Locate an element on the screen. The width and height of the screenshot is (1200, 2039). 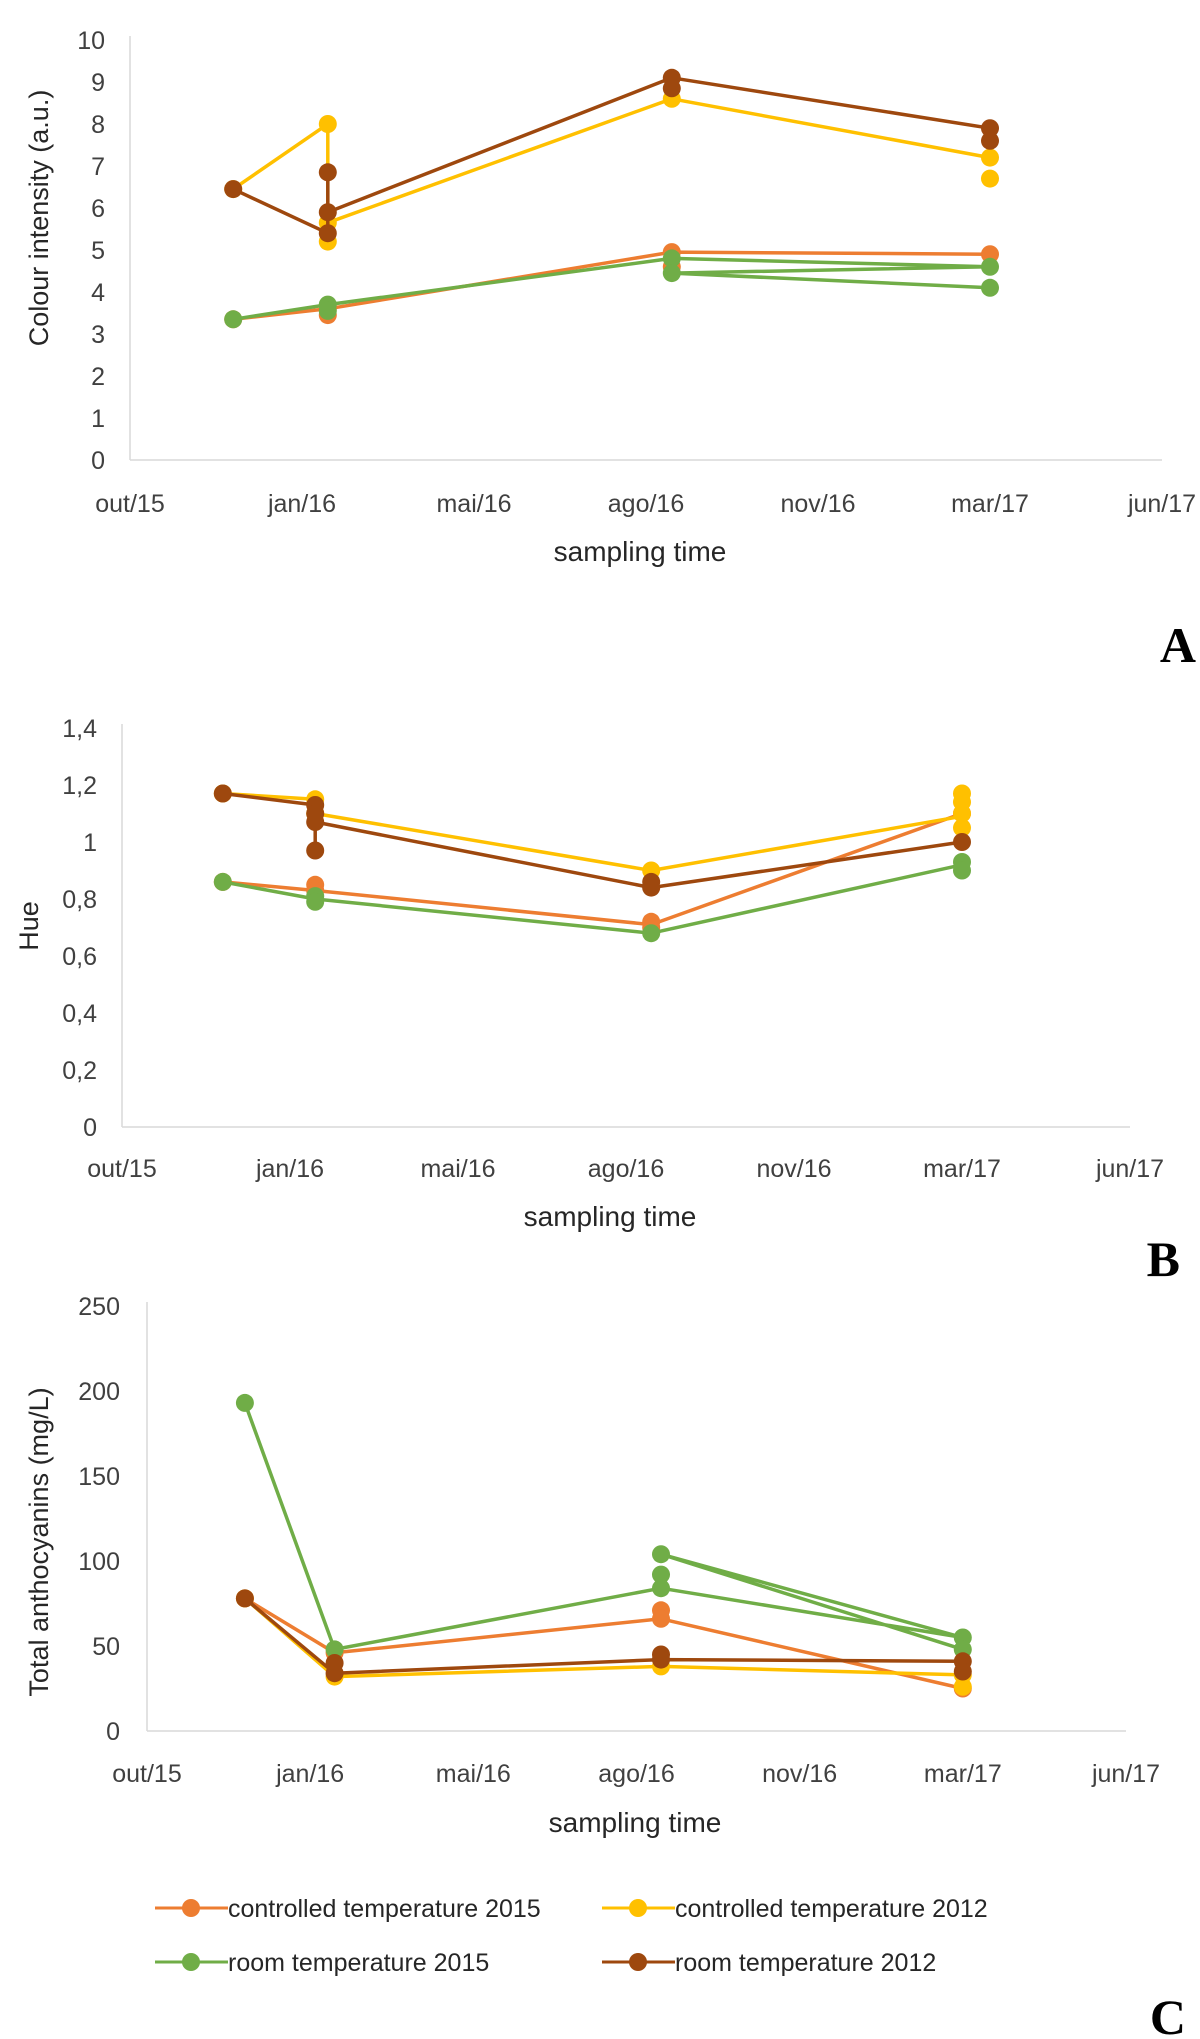
chart-b-y-tick-label: 1,2 is located at coordinates (79, 786).